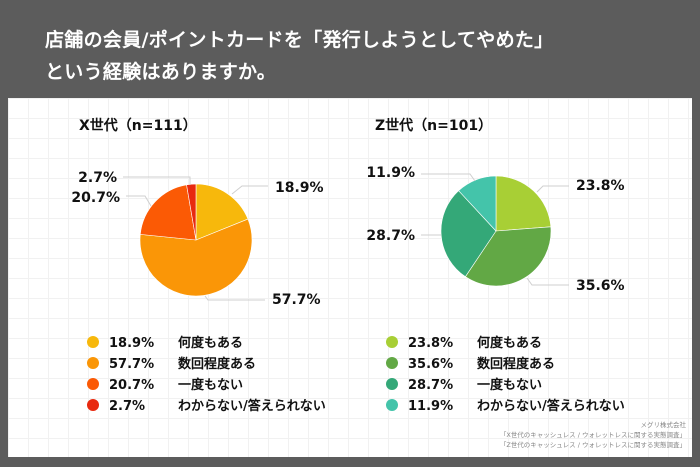 Image resolution: width=700 pixels, height=467 pixels. What do you see at coordinates (600, 186) in the screenshot?
I see `data-label-often: 23.8%` at bounding box center [600, 186].